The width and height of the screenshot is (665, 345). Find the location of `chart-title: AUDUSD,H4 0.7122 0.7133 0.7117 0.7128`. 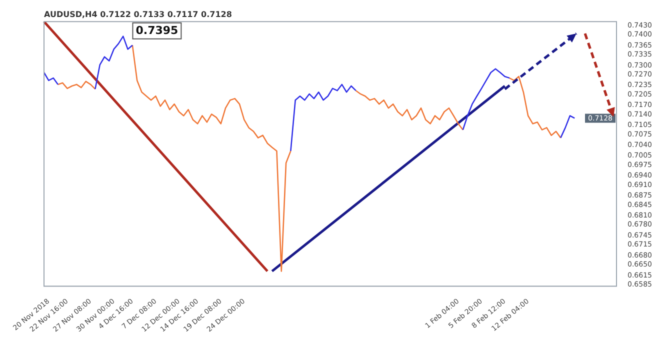

chart-title: AUDUSD,H4 0.7122 0.7133 0.7117 0.7128 is located at coordinates (138, 14).